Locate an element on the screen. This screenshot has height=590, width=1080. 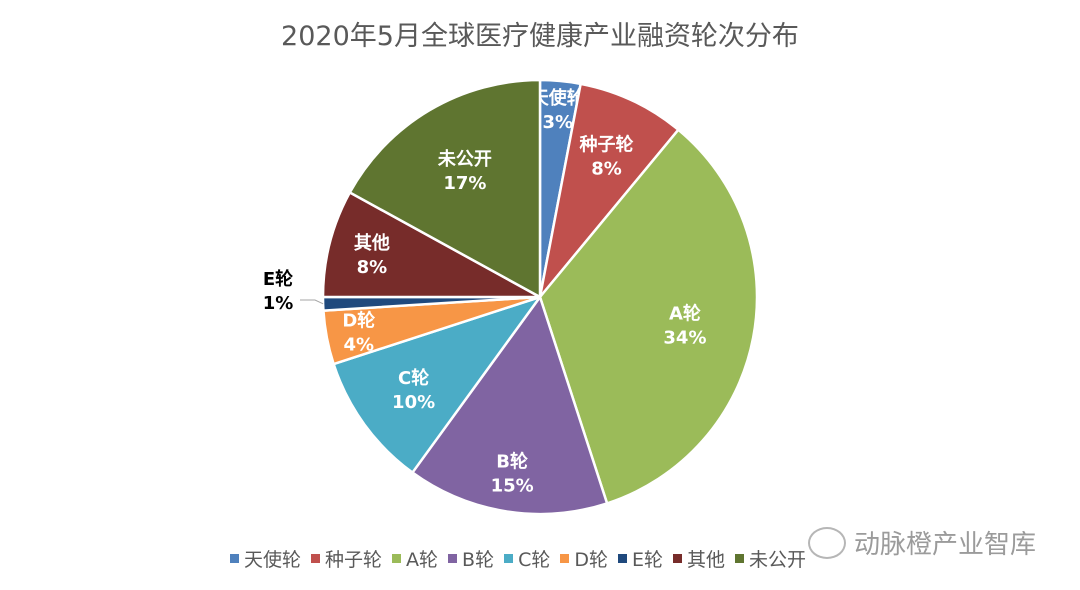
data-label-category: 其他 is located at coordinates (372, 243).